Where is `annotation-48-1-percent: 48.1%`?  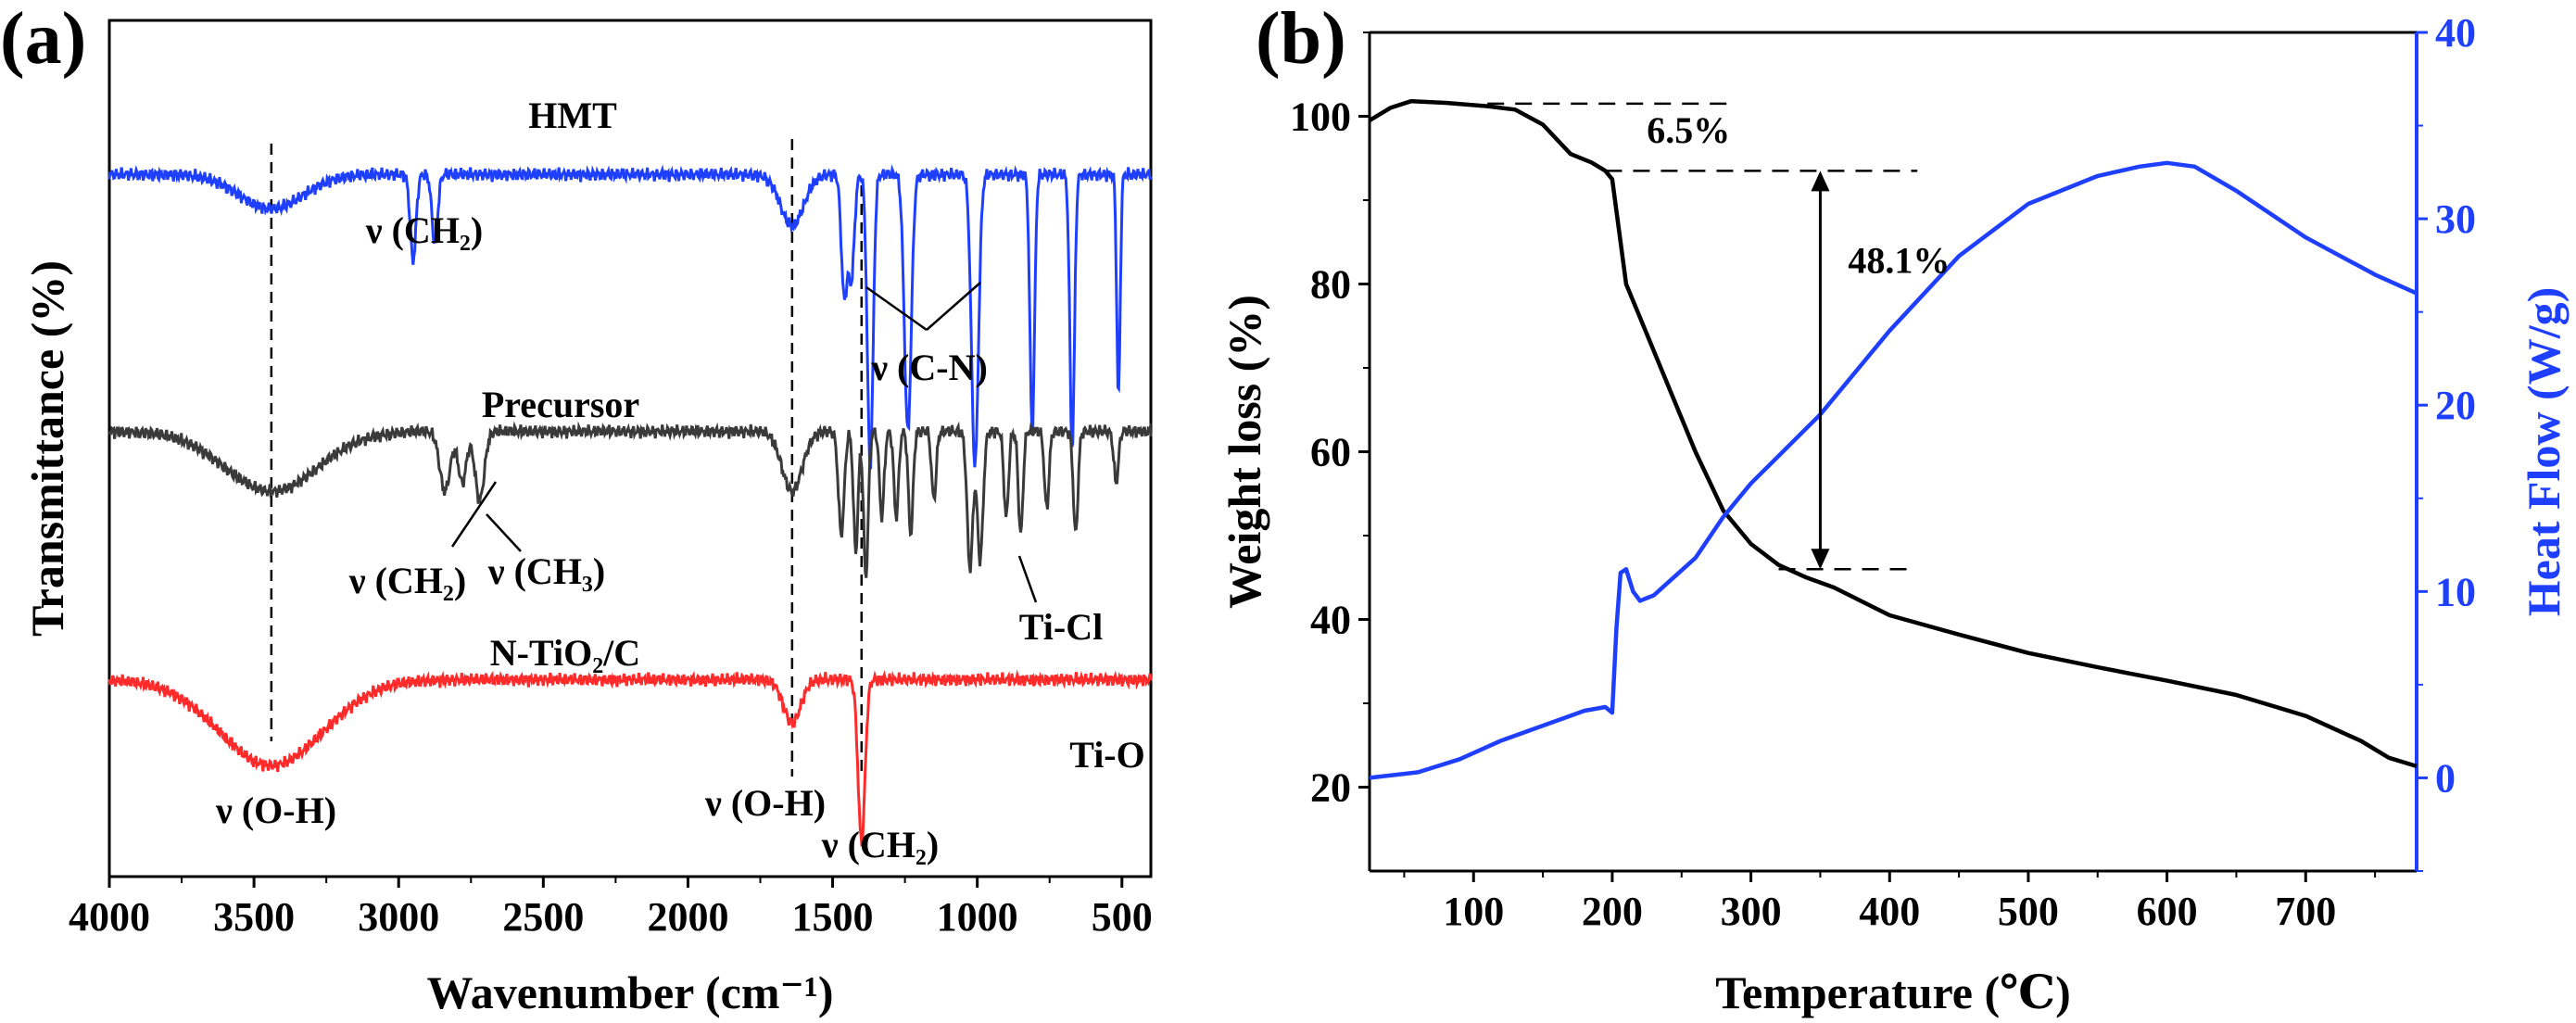
annotation-48-1-percent: 48.1% is located at coordinates (1899, 260).